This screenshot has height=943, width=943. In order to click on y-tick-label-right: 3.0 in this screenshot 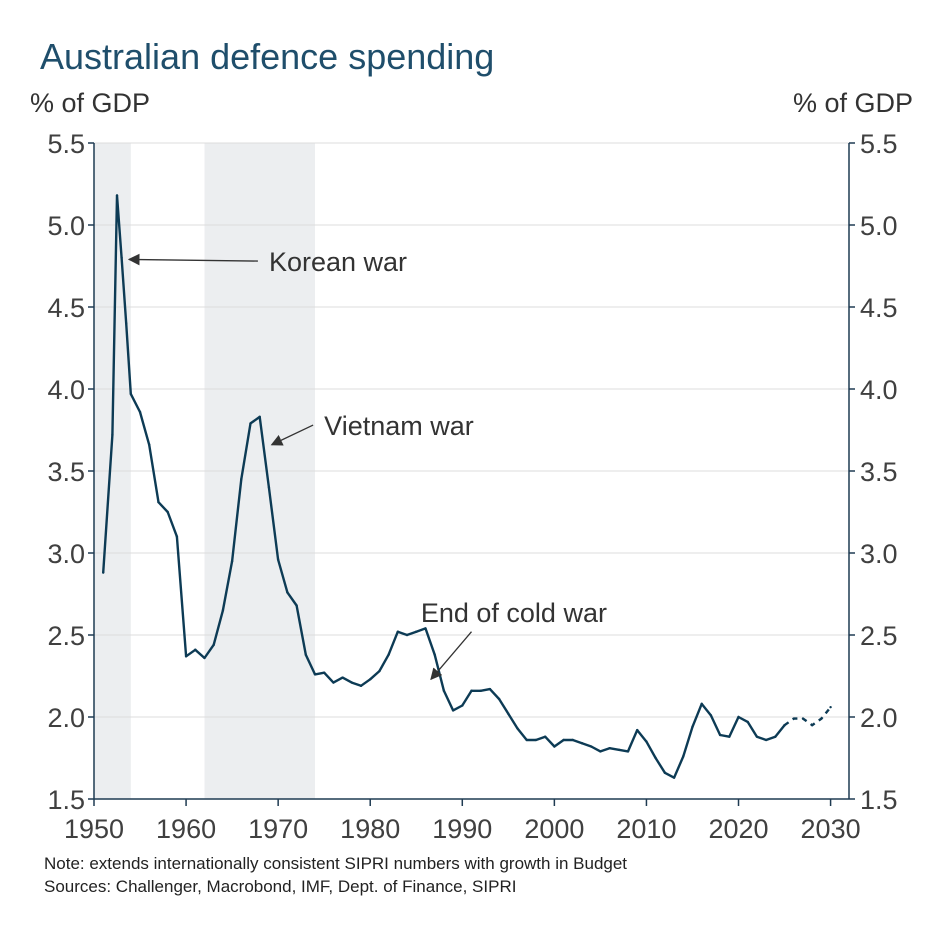, I will do `click(879, 554)`.